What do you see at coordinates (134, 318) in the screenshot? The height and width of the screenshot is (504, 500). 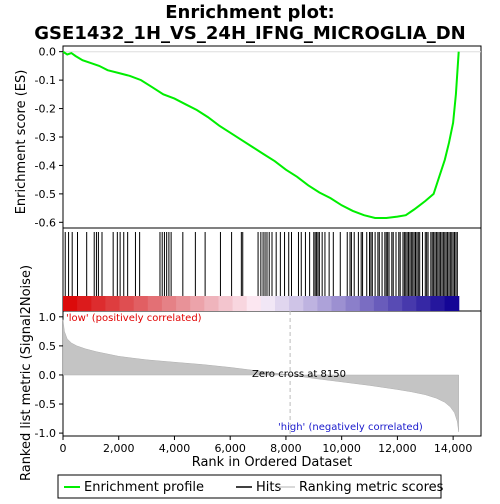 I see `low-correlated-label: 'low' (positively correlated)` at bounding box center [134, 318].